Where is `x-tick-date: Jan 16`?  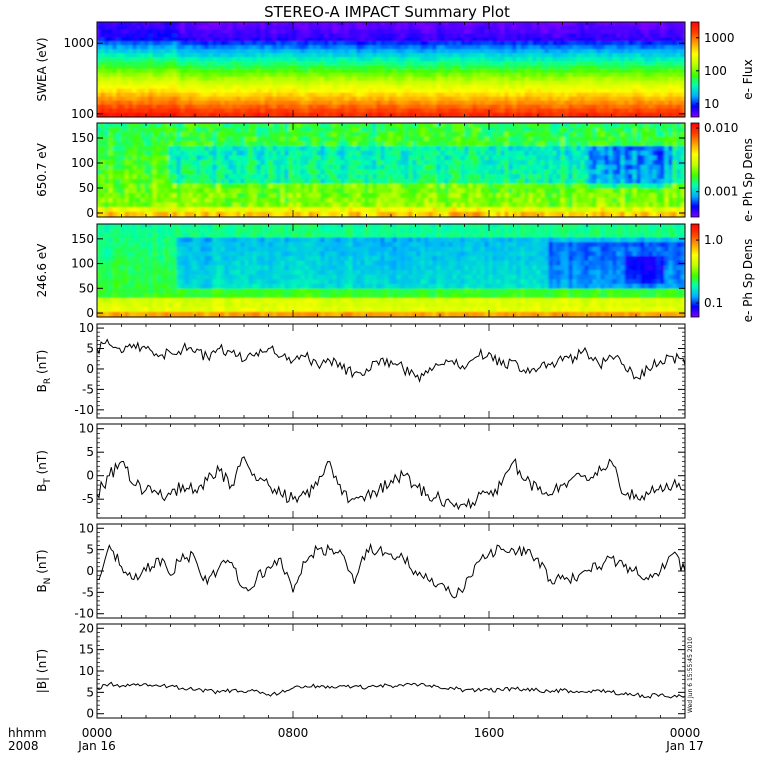
x-tick-date: Jan 16 is located at coordinates (96, 746).